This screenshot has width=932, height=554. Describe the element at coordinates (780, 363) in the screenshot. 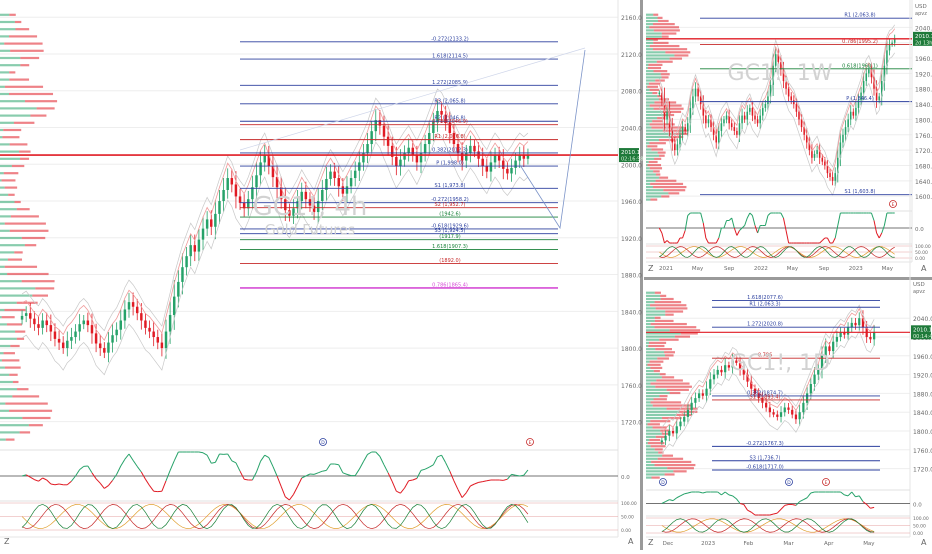

I see `watermark-symbol: GC1!, 1D` at that location.